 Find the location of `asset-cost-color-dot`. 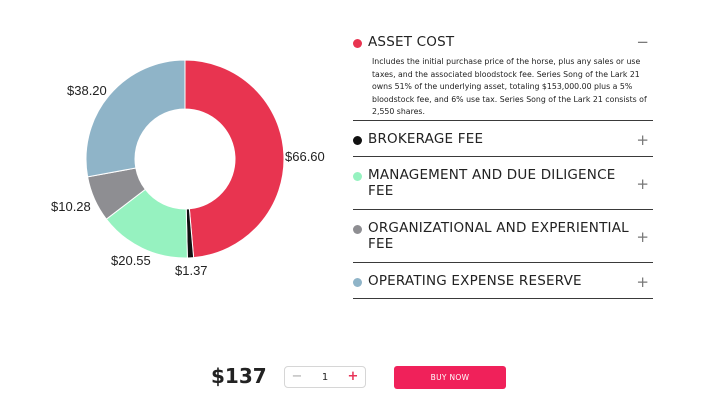

asset-cost-color-dot is located at coordinates (357, 43).